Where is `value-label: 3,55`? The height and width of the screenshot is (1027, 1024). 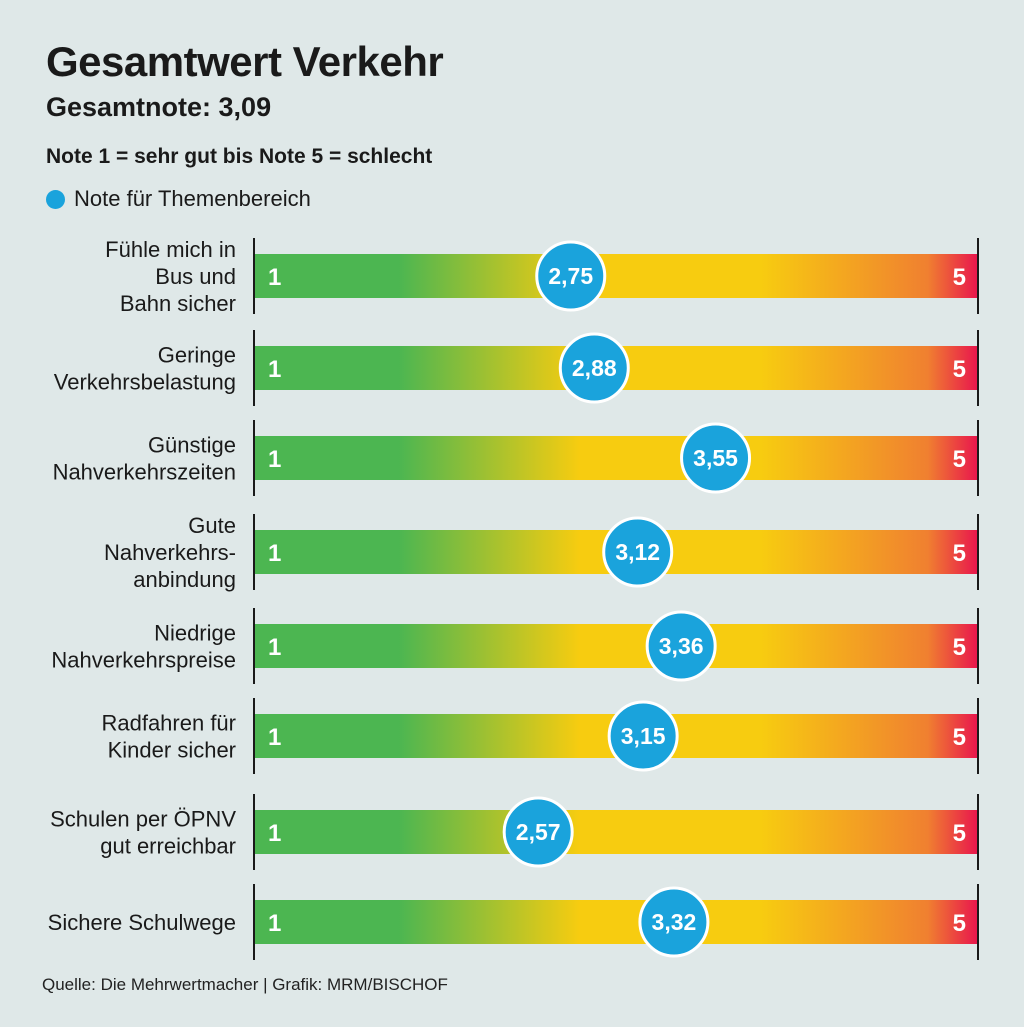 value-label: 3,55 is located at coordinates (715, 458).